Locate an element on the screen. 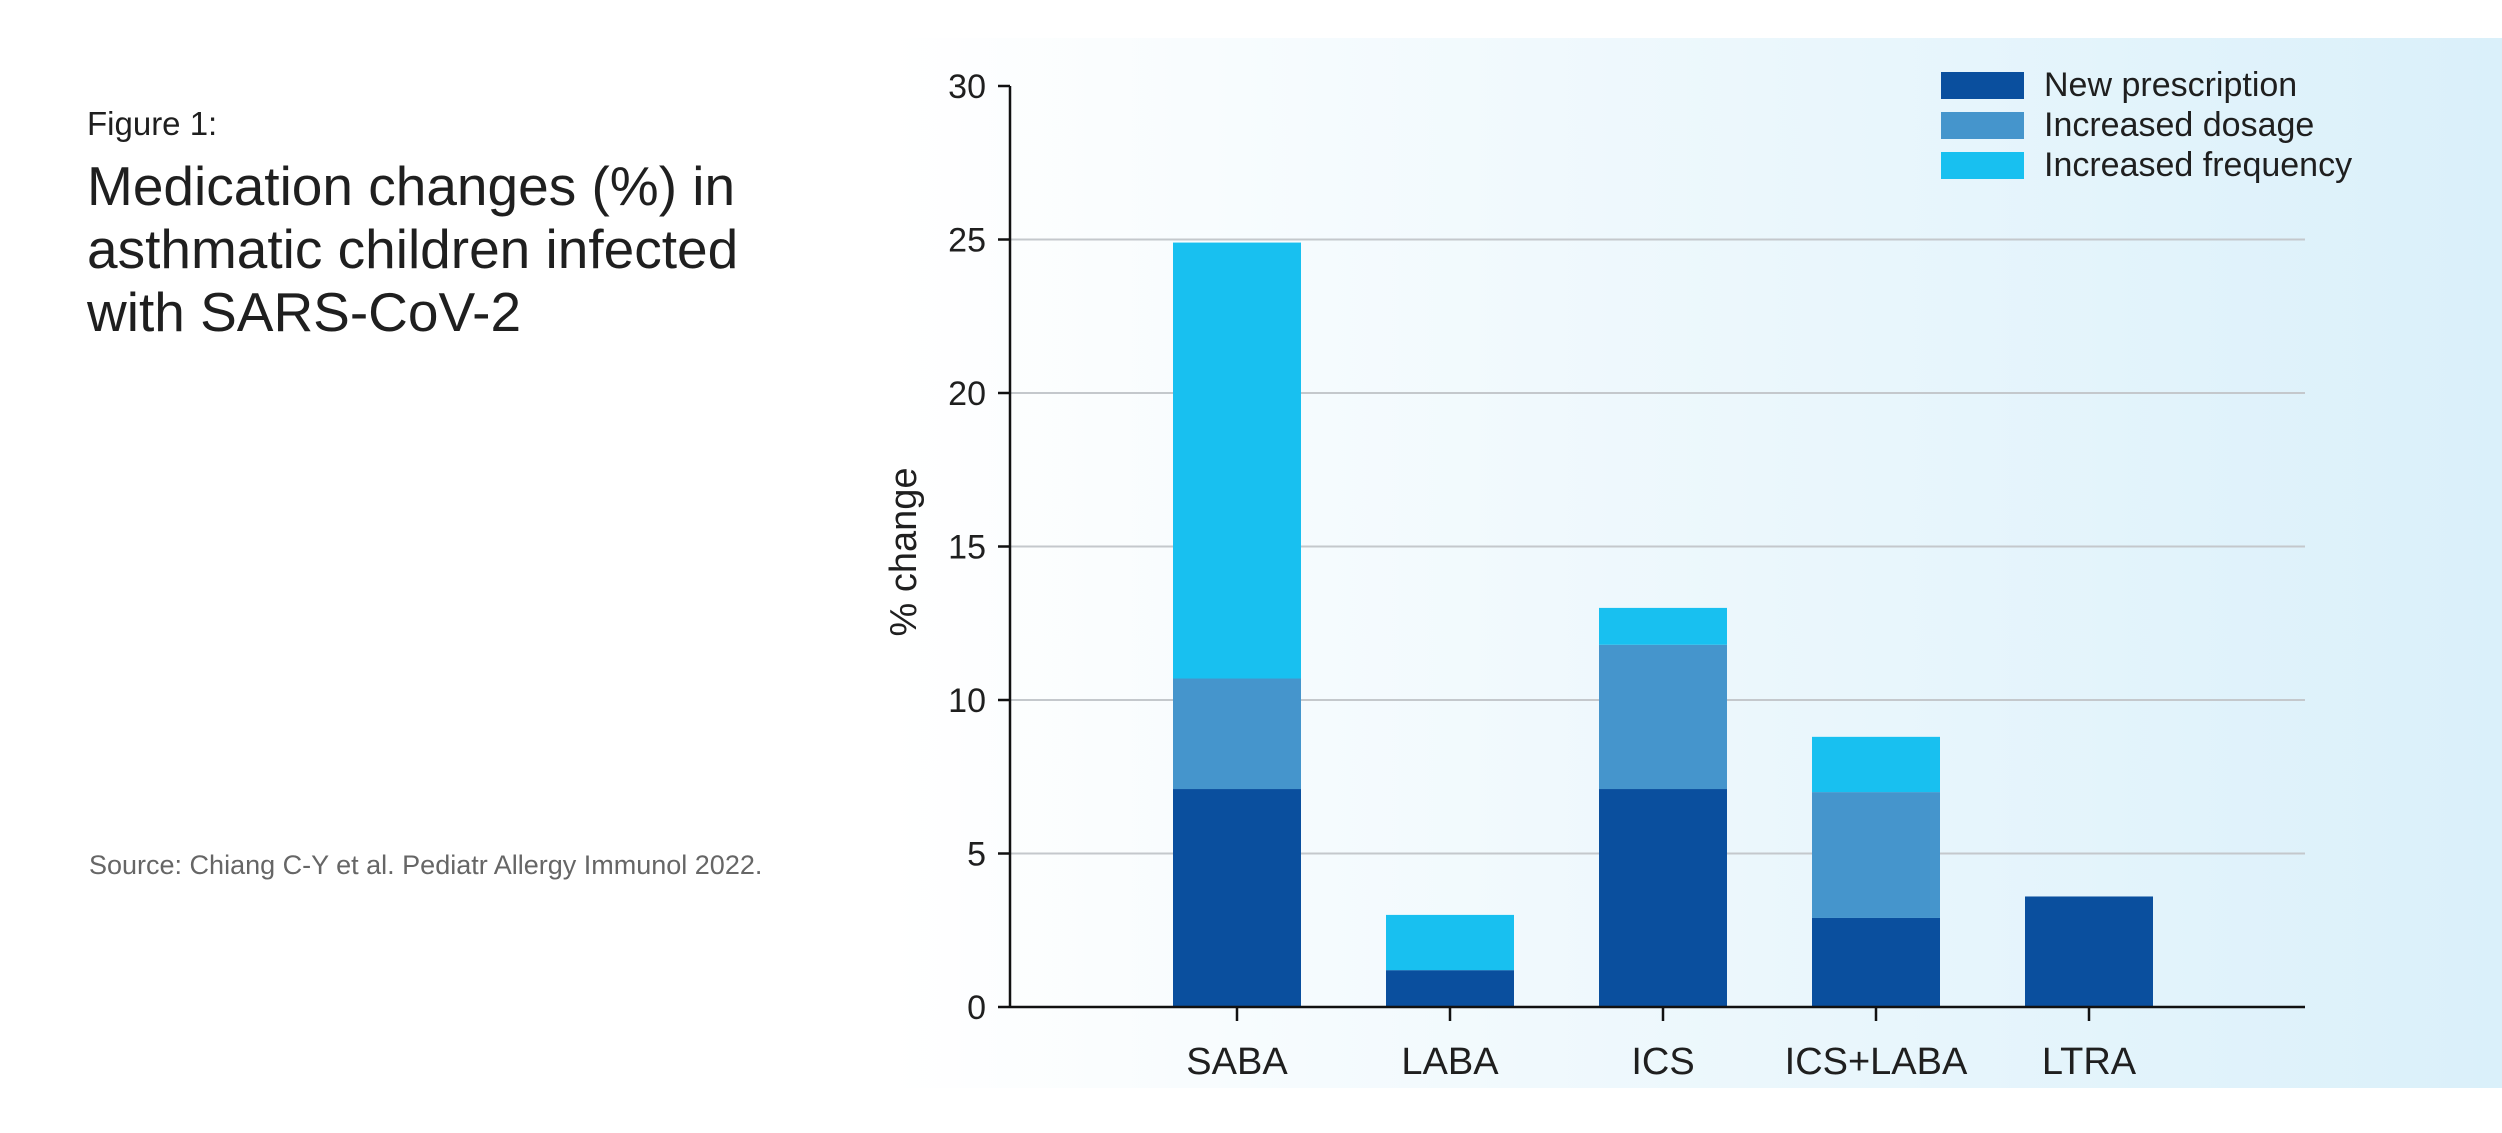  x-tick-label: LABA is located at coordinates (1450, 1062).